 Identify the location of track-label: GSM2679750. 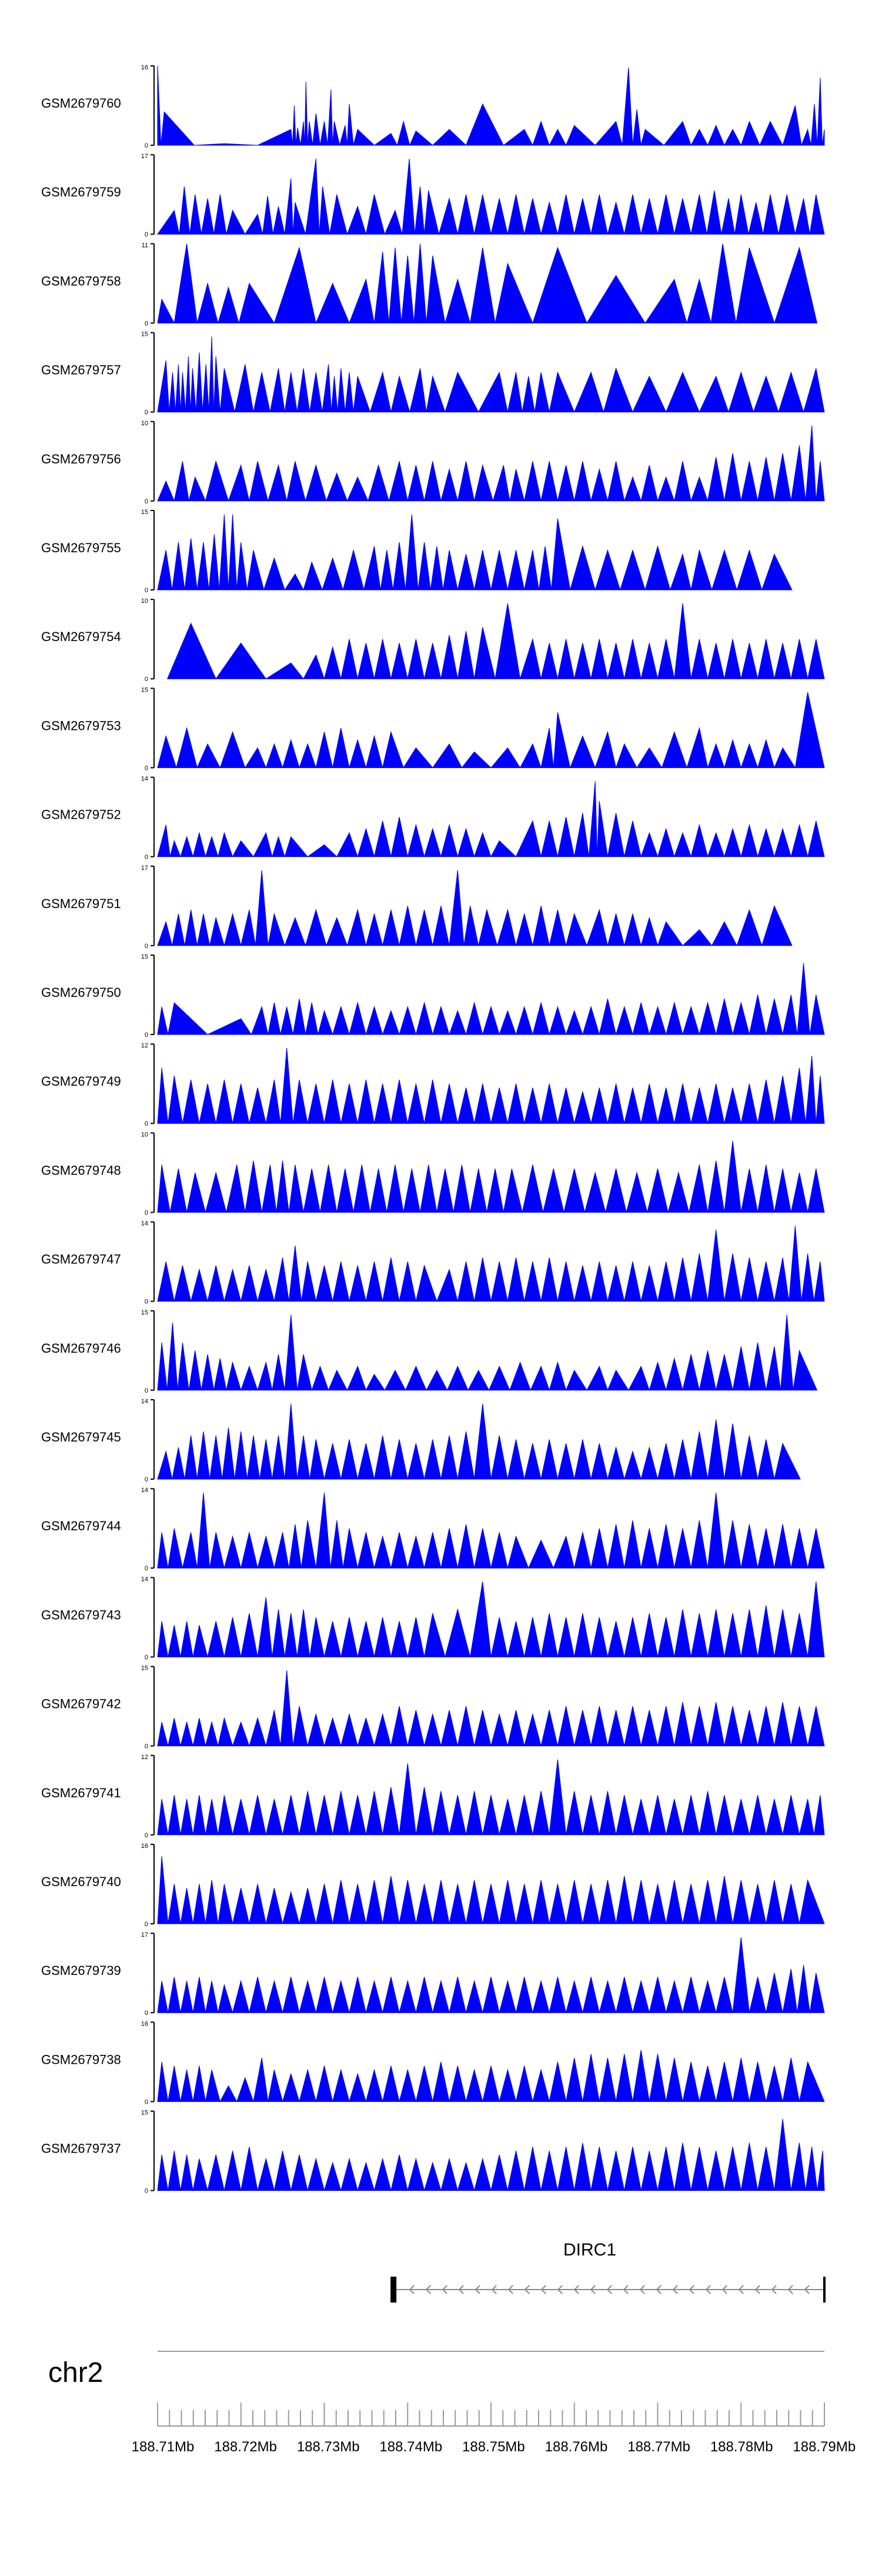
(81, 992).